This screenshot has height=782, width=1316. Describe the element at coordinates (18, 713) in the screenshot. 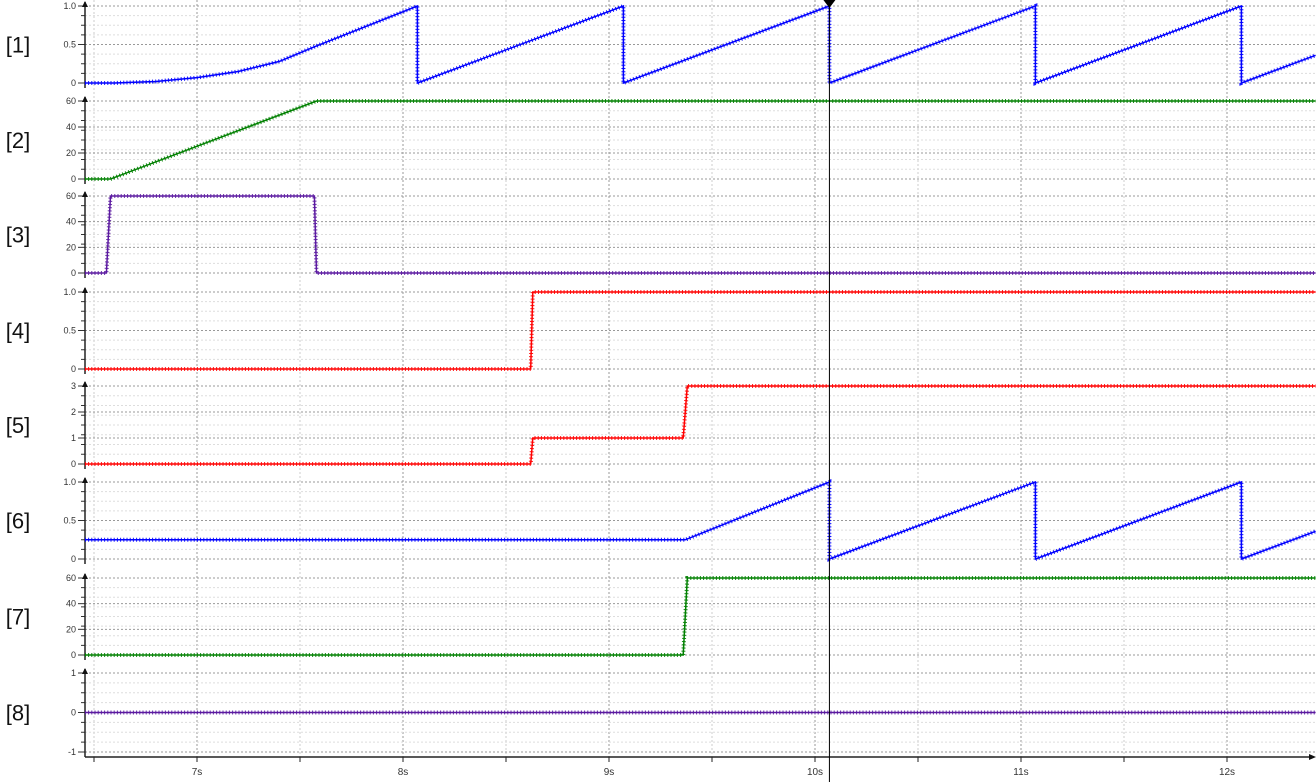

I see `panel-label: [8]` at that location.